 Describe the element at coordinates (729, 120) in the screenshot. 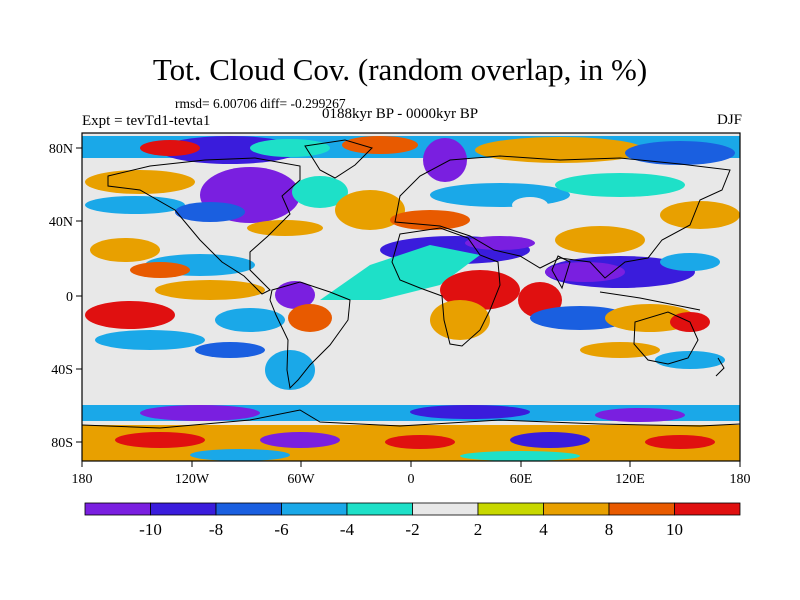

I see `season-label: DJF` at that location.